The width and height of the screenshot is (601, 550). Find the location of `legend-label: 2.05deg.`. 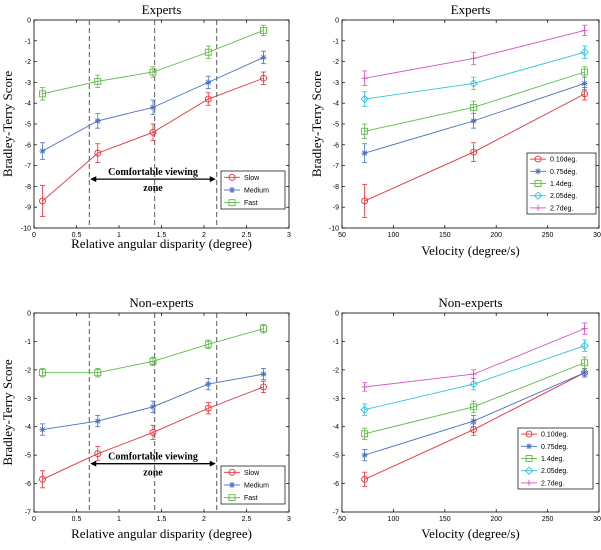

legend-label: 2.05deg. is located at coordinates (563, 196).